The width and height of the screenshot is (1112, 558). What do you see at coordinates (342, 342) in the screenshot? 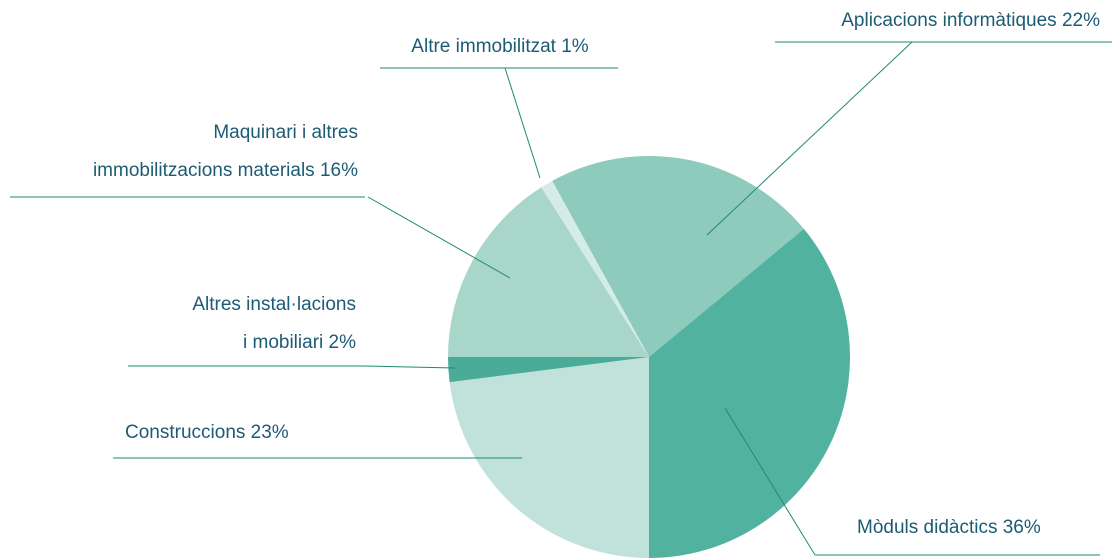
I see `value-label: 2%` at bounding box center [342, 342].